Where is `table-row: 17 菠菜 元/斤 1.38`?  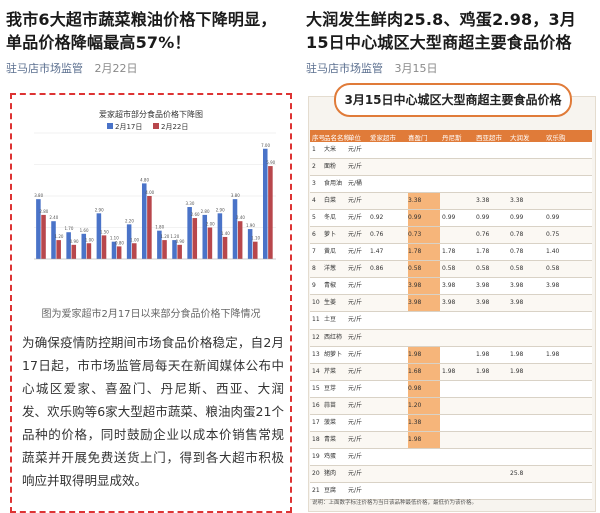 table-row: 17 菠菜 元/斤 1.38 is located at coordinates (451, 423).